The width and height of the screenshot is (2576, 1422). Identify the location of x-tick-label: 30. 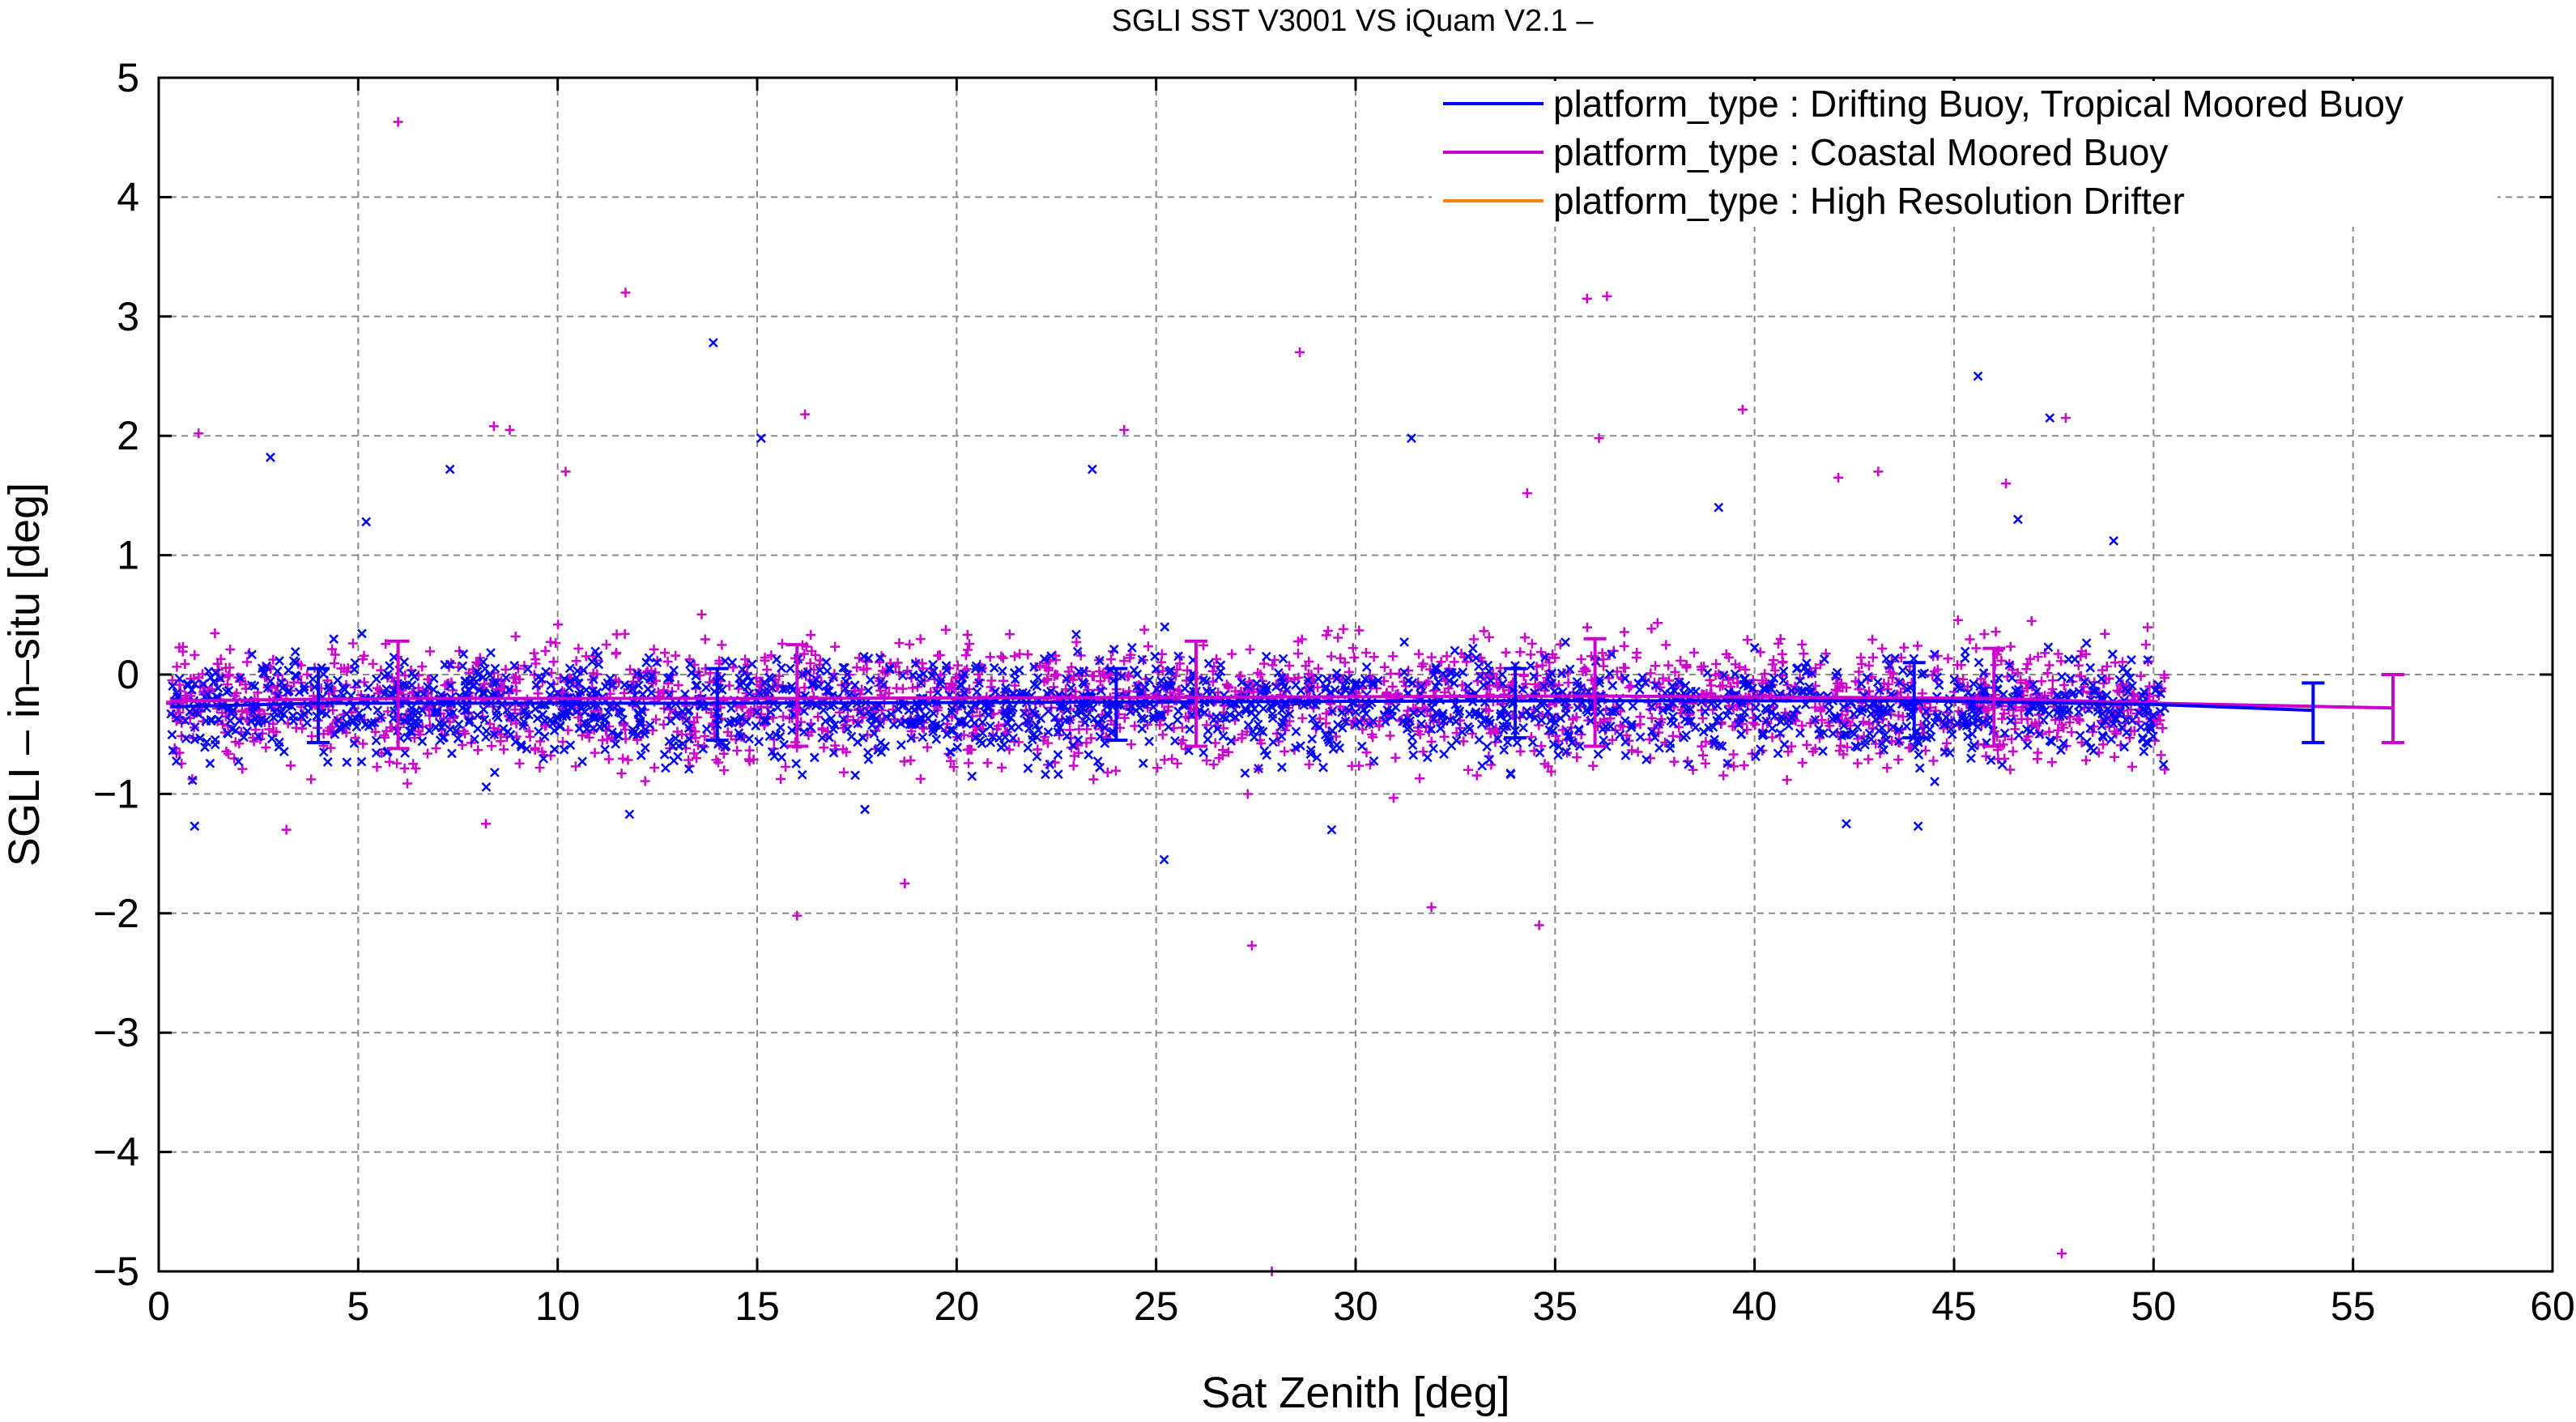
(1355, 1306).